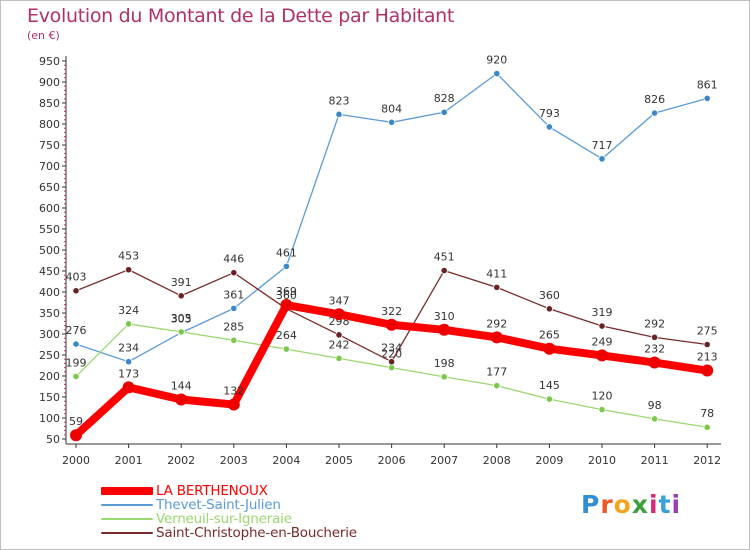 Image resolution: width=750 pixels, height=550 pixels. Describe the element at coordinates (128, 348) in the screenshot. I see `data-label-thevet-saint-julien: 234` at that location.